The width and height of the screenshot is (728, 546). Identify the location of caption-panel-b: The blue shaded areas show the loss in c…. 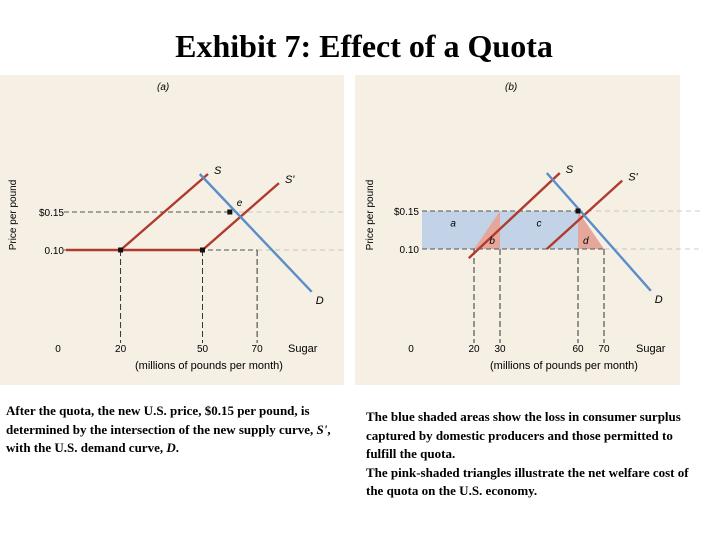
(531, 454).